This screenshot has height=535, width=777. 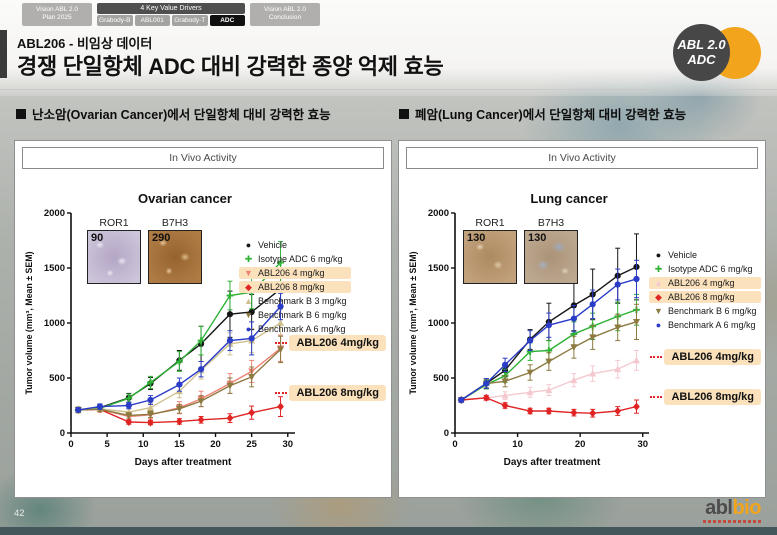 What do you see at coordinates (57, 378) in the screenshot?
I see `svg-text: 500` at bounding box center [57, 378].